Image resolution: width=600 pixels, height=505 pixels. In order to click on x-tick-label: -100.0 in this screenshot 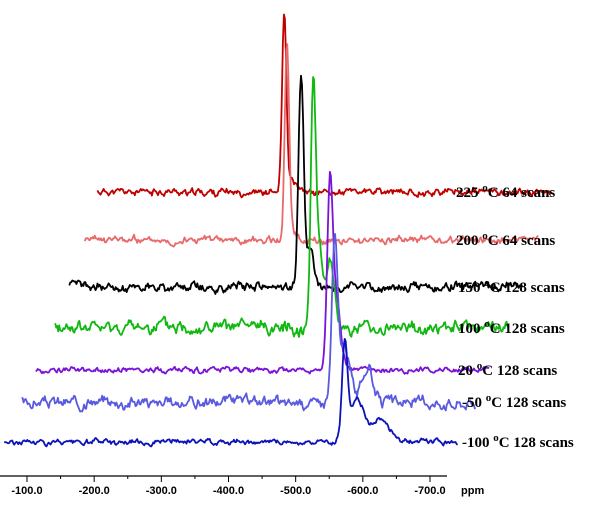, I will do `click(26, 491)`.